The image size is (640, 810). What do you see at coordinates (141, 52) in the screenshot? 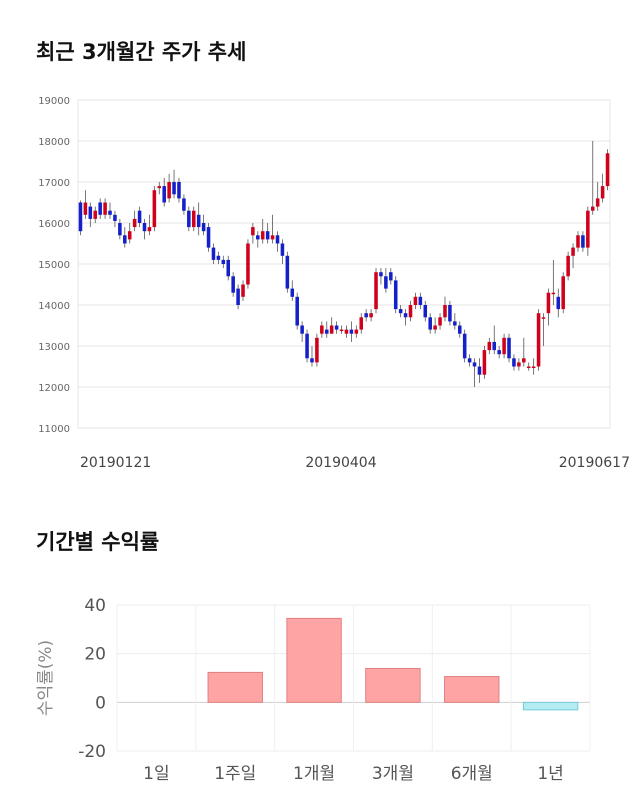
I see `stock-trend-title: 최근 3개월간 주가 추세` at bounding box center [141, 52].